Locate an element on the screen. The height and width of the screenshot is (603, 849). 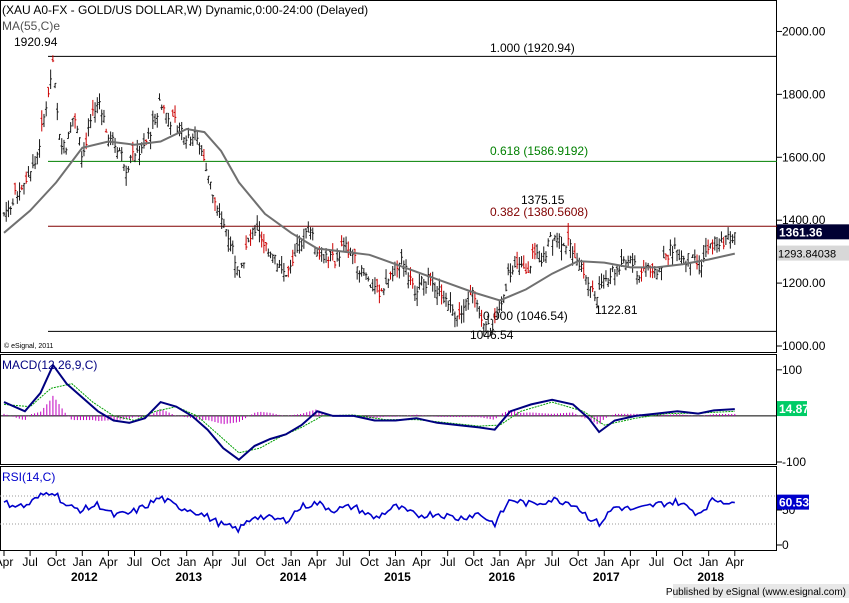
macd-line is located at coordinates (369, 412).